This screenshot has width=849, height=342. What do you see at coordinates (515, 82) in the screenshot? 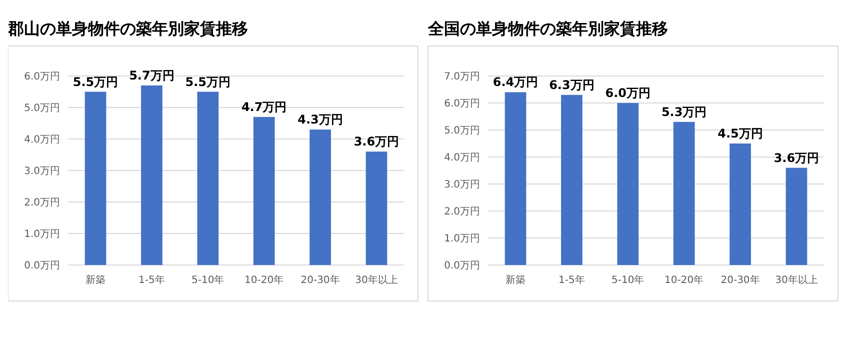
I see `data-label: 6.4万円` at bounding box center [515, 82].